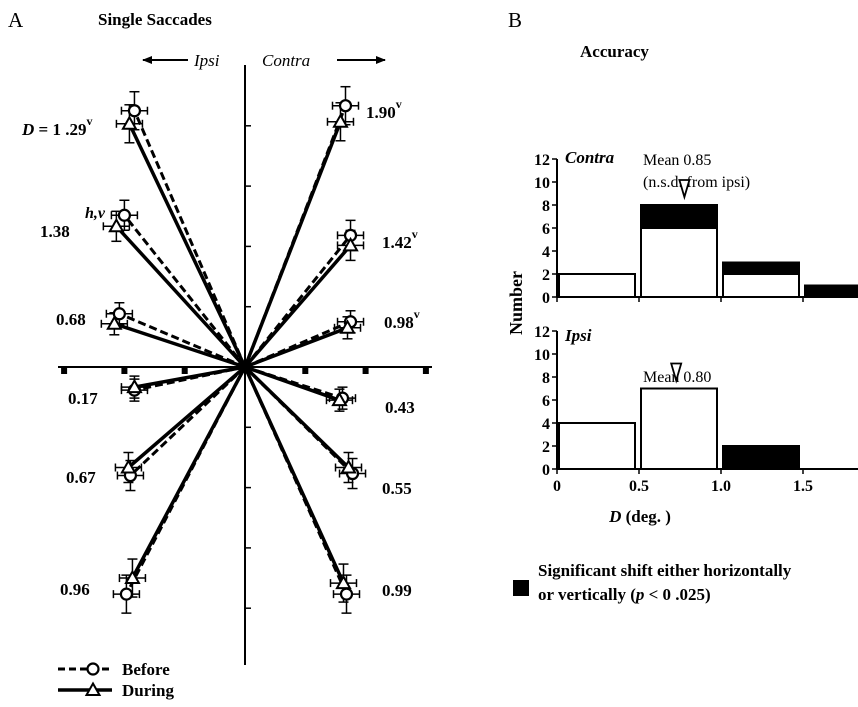 This screenshot has width=858, height=707. Describe the element at coordinates (803, 486) in the screenshot. I see `hist-x-tick-label: 1.5` at that location.